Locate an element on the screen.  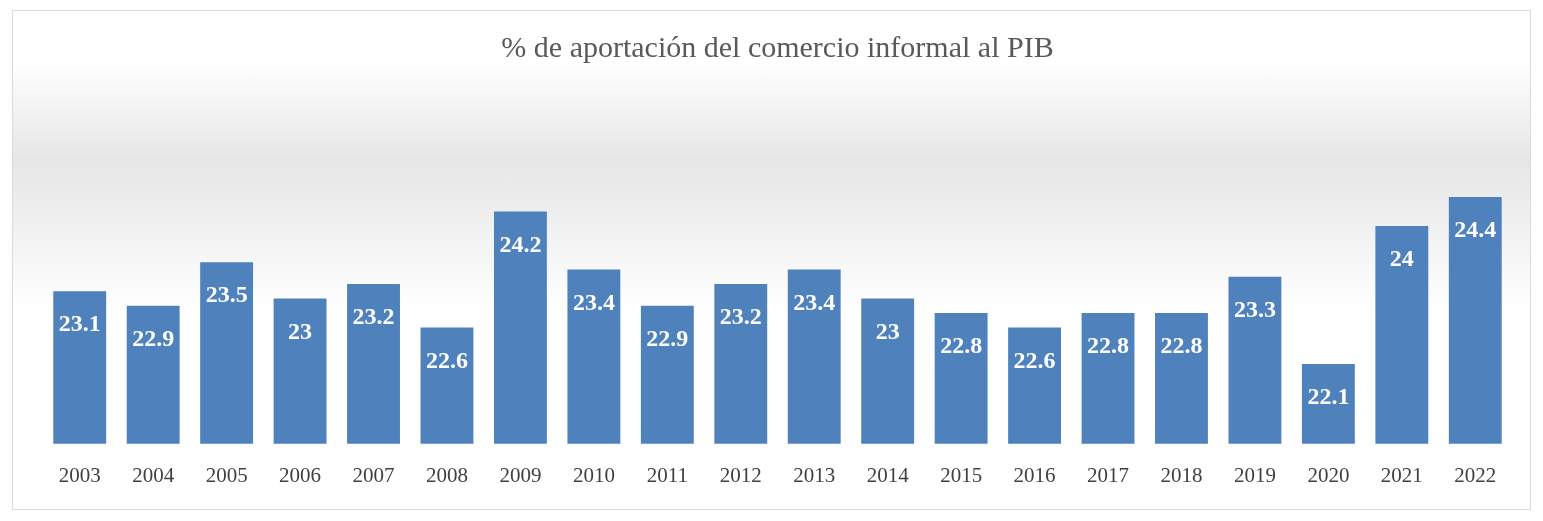
x-tick-label: 2004 is located at coordinates (153, 474).